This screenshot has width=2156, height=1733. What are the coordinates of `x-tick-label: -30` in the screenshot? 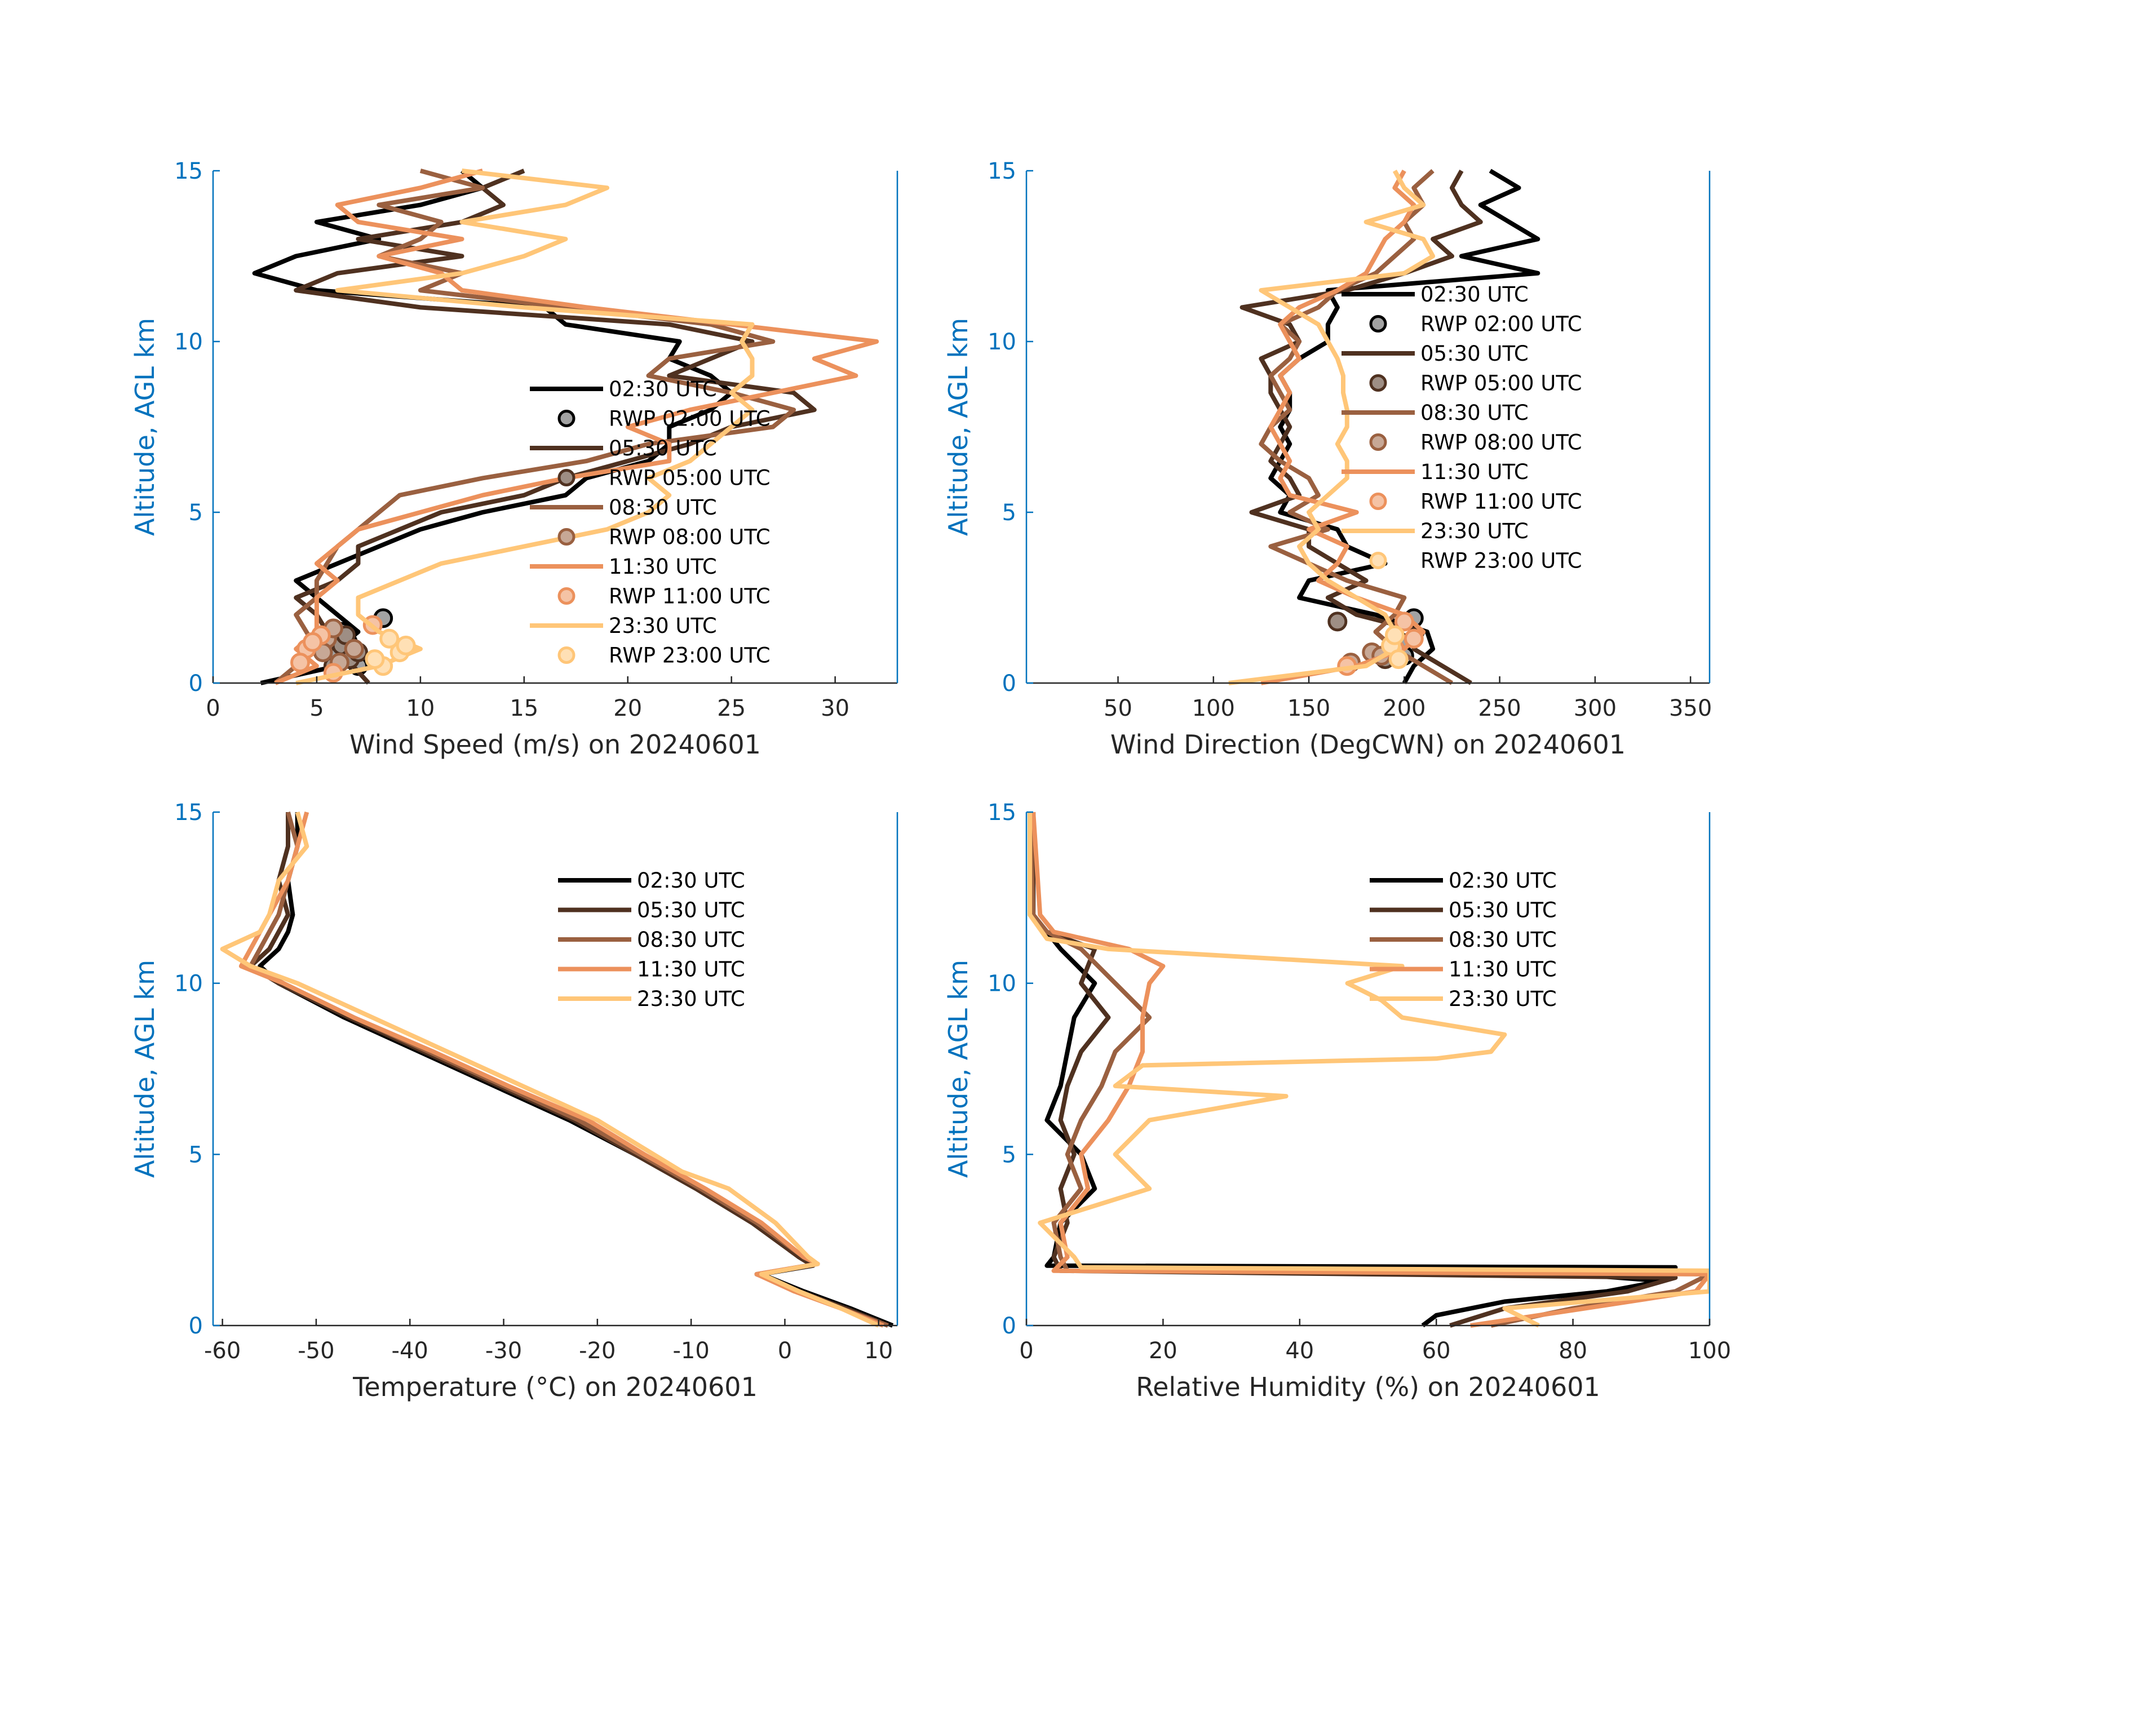 It's located at (504, 1351).